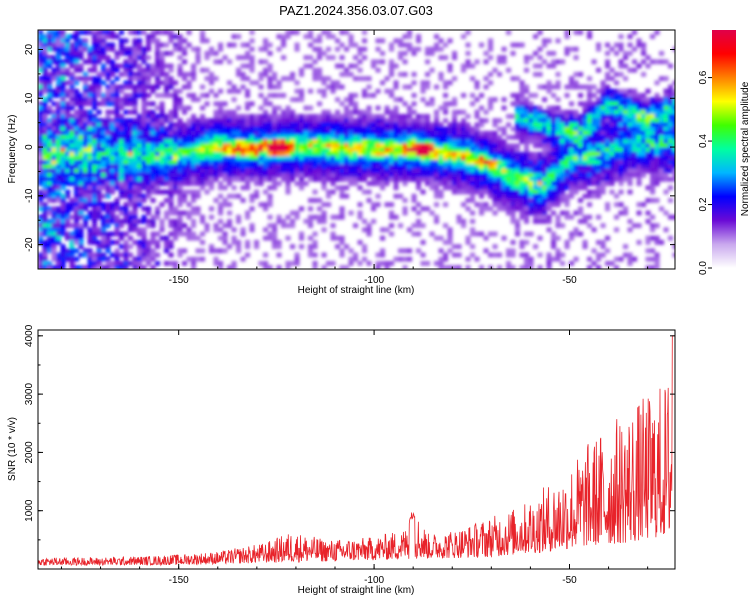  I want to click on colorbar-tick-label: 0.2, so click(703, 204).